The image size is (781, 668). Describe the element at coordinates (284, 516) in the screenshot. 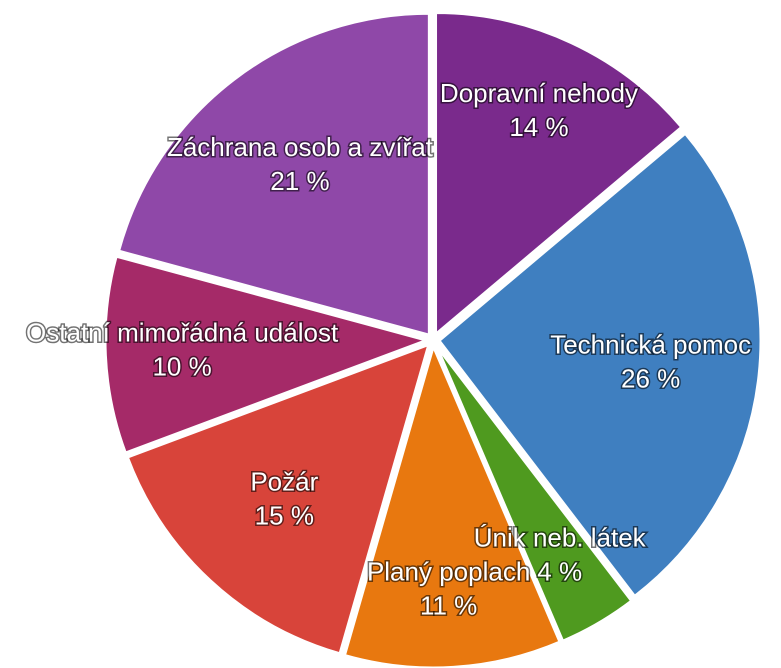

I see `slice-value-label: 15 %` at that location.